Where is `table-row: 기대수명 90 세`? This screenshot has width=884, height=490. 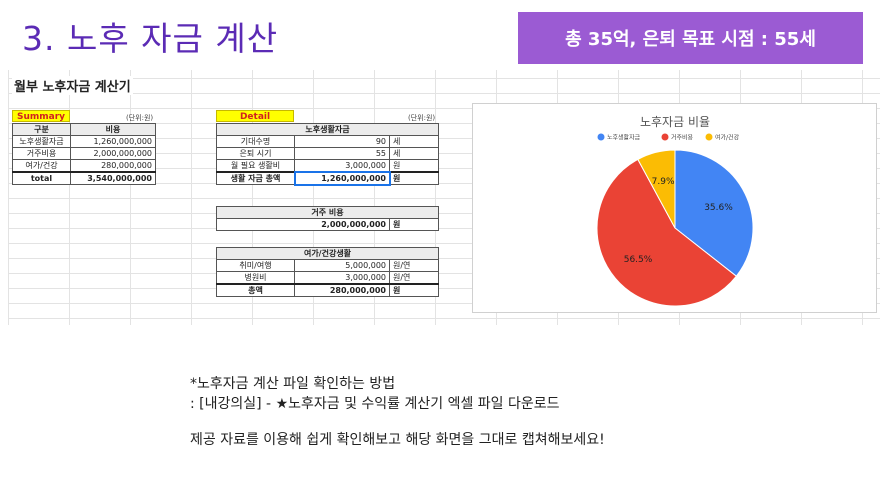
table-row: 기대수명 90 세 is located at coordinates (327, 141).